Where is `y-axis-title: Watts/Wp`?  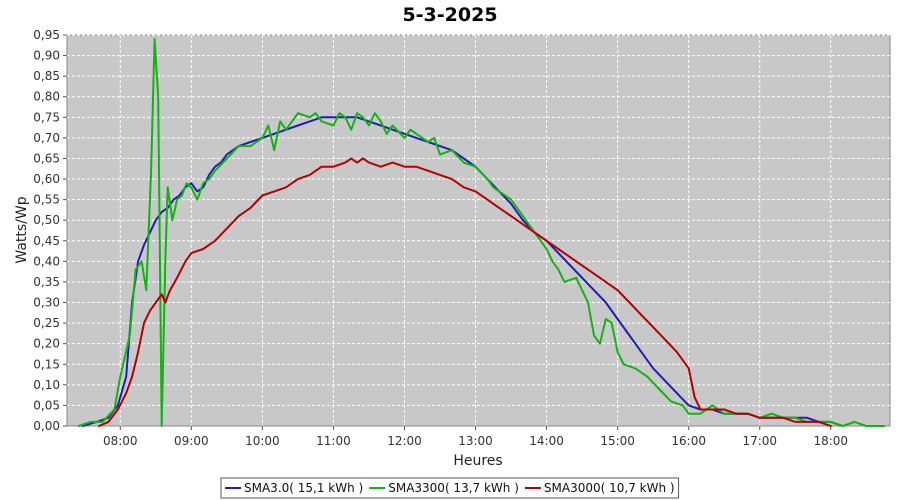 y-axis-title: Watts/Wp is located at coordinates (22, 229).